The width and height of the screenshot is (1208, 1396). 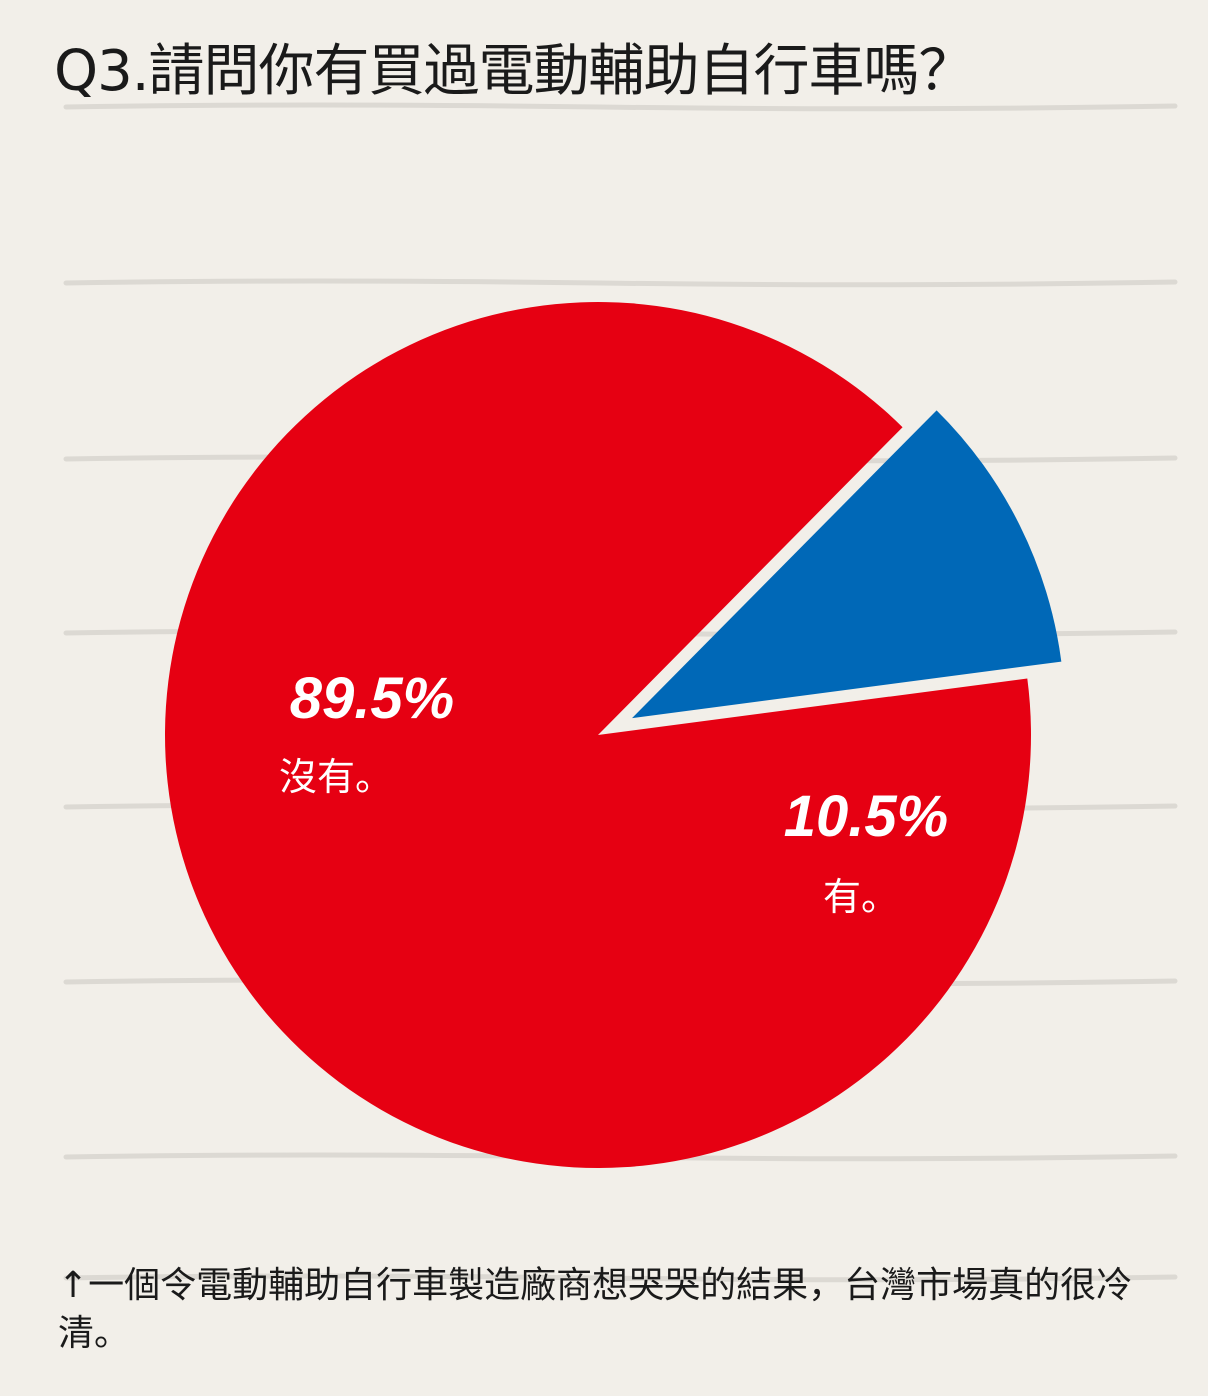 What do you see at coordinates (514, 71) in the screenshot?
I see `chart-title: Q3.請問你有買過電動輔助自行車嗎？` at bounding box center [514, 71].